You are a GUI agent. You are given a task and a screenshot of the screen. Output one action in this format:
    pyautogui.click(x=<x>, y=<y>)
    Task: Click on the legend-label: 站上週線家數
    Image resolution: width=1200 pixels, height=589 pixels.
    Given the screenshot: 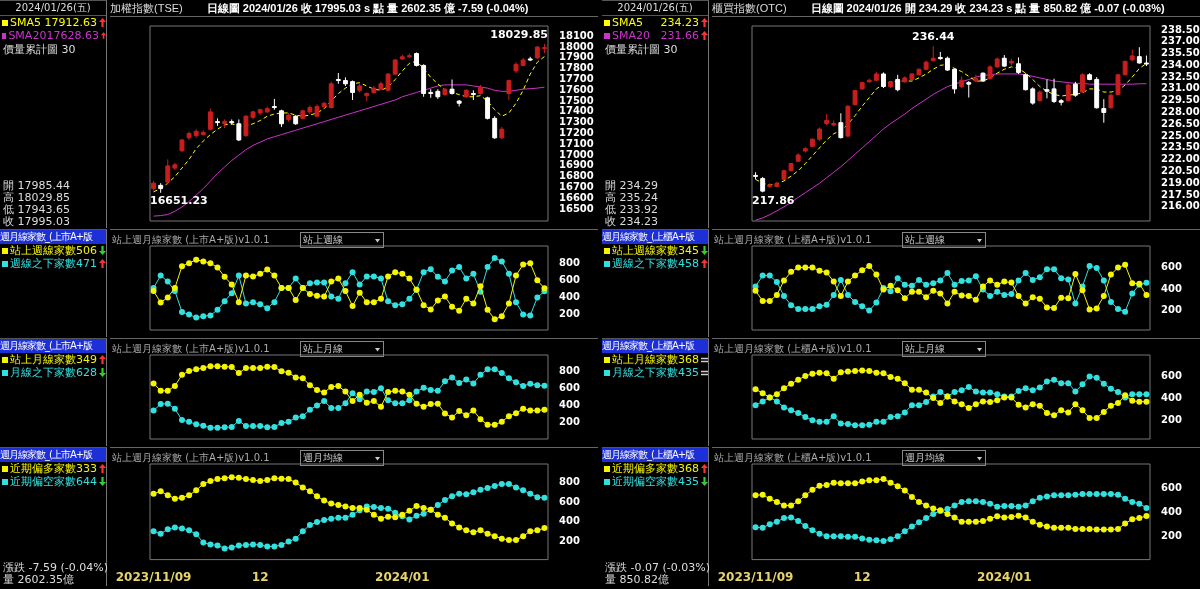 What is the action you would take?
    pyautogui.click(x=43, y=250)
    